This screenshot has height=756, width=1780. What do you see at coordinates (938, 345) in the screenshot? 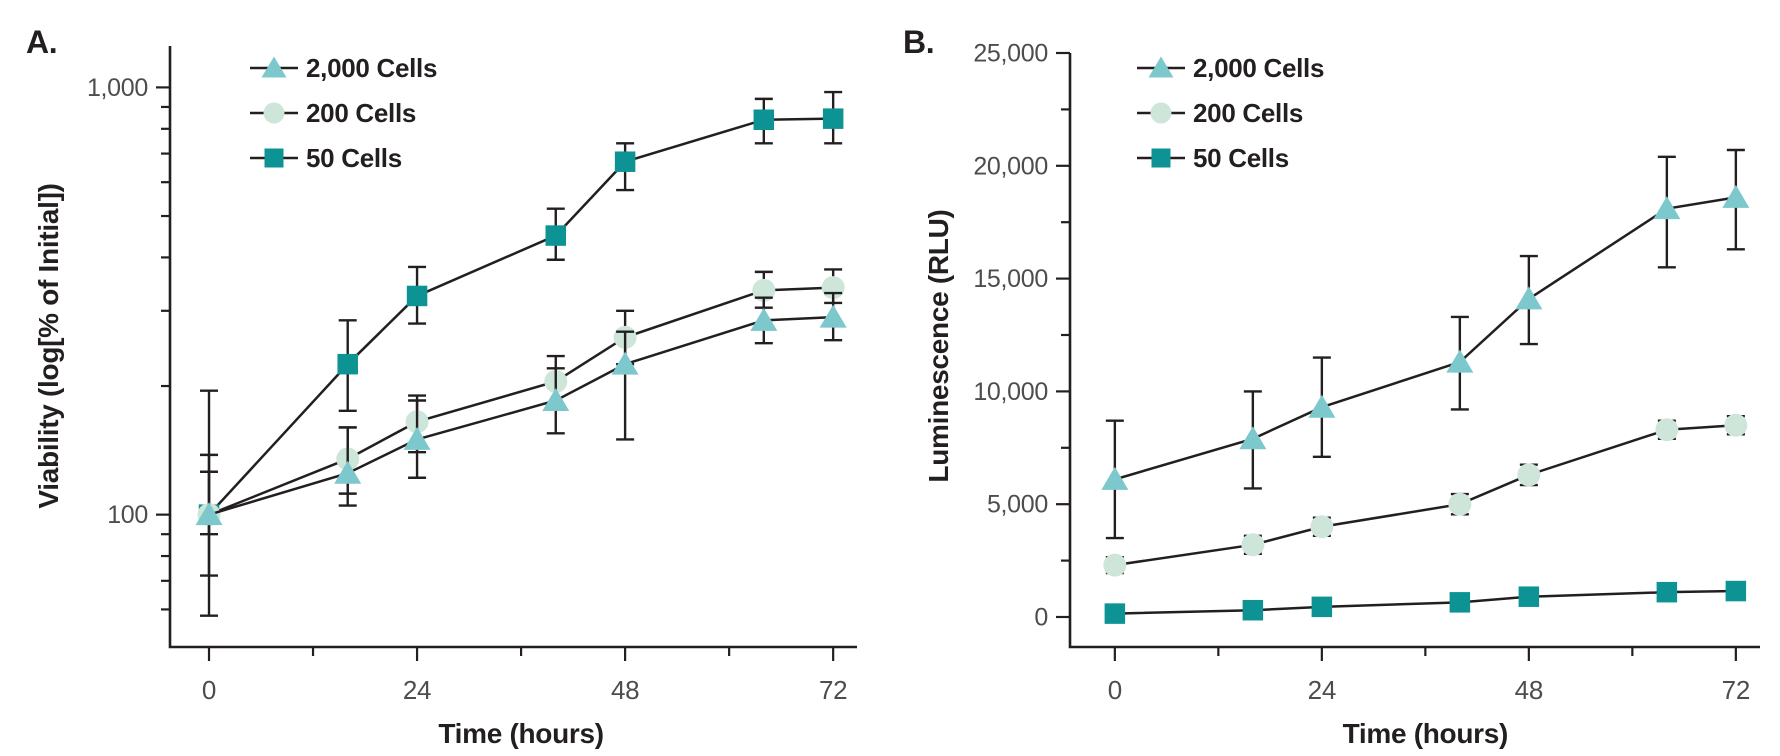
I see `y-axis-title: Luminescence (RLU)` at bounding box center [938, 345].